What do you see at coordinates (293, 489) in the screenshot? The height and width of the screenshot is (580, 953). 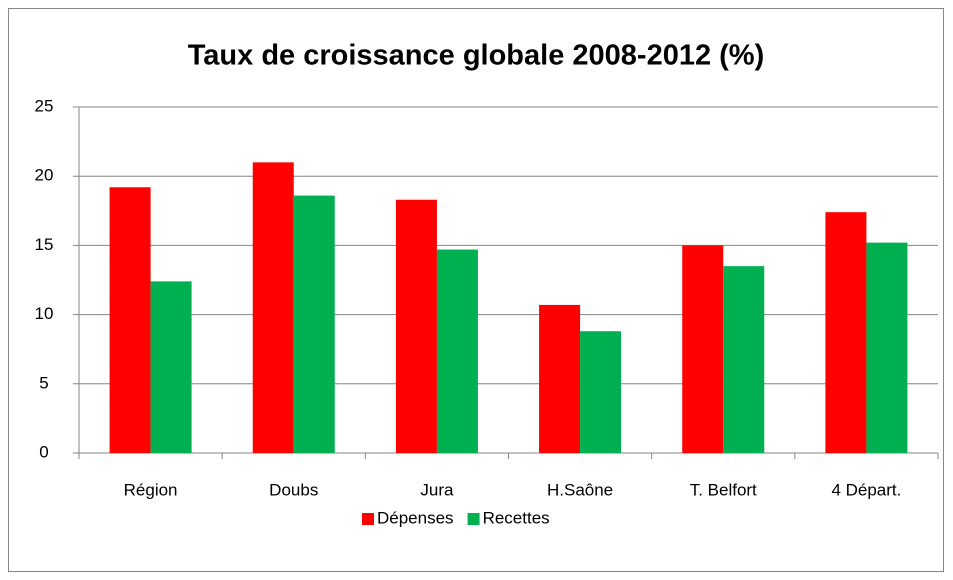 I see `x-tick-label: Doubs` at bounding box center [293, 489].